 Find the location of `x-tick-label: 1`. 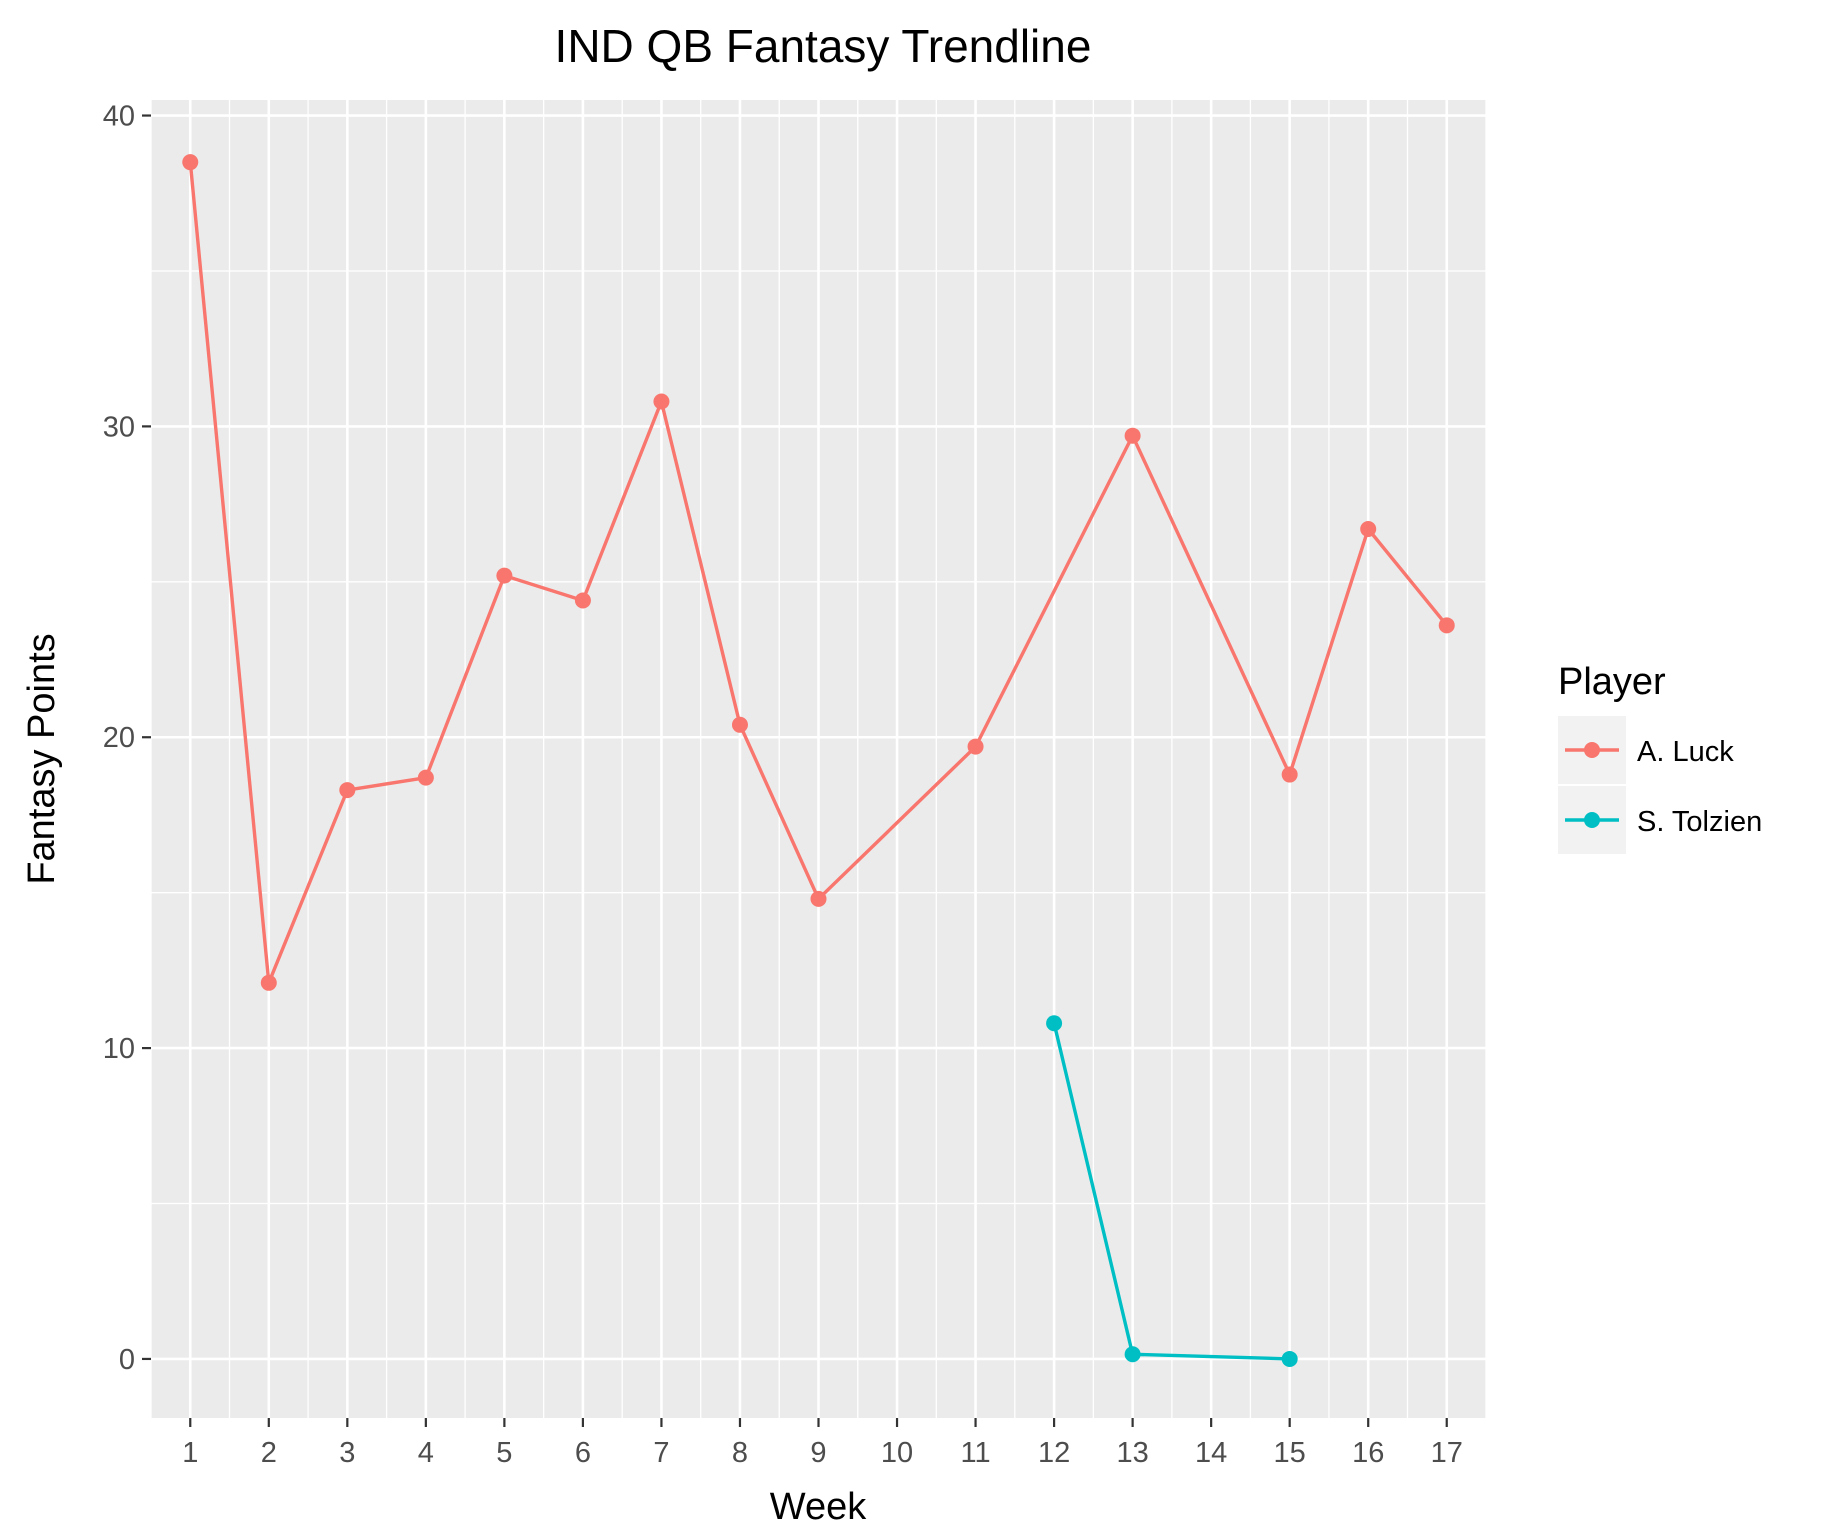

x-tick-label: 1 is located at coordinates (190, 1453).